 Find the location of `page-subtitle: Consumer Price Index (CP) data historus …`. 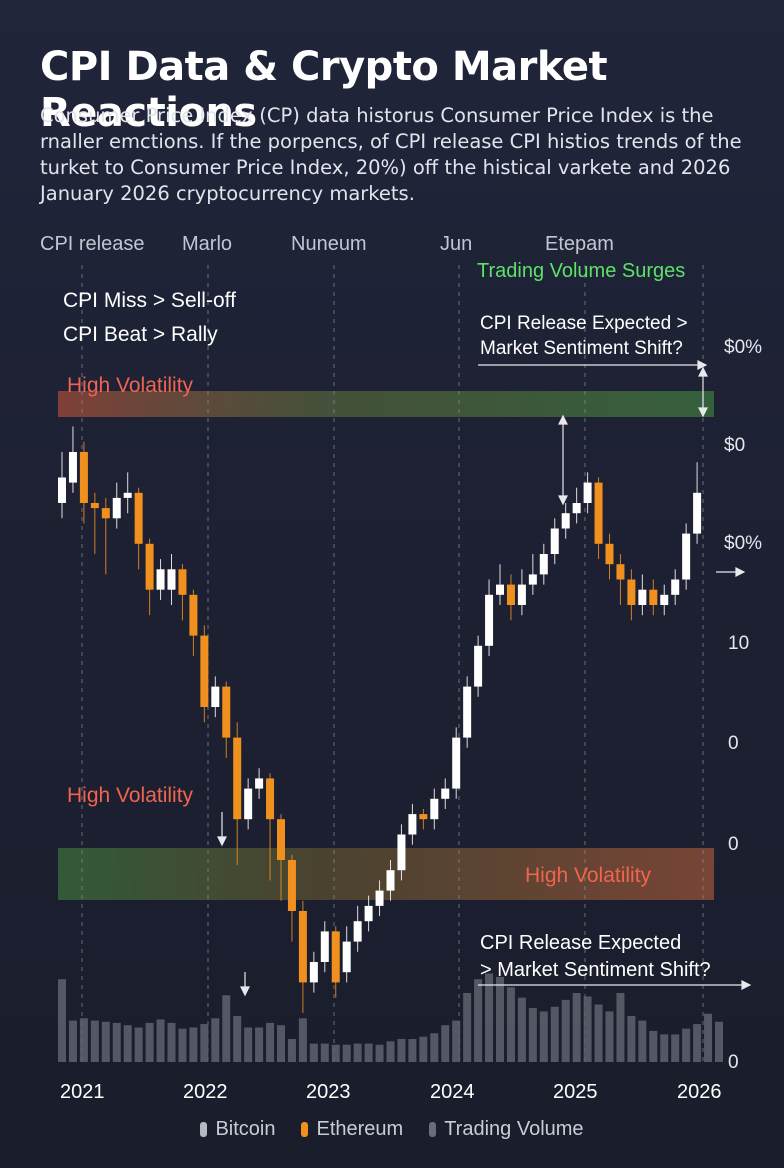

page-subtitle: Consumer Price Index (CP) data historus … is located at coordinates (391, 154).